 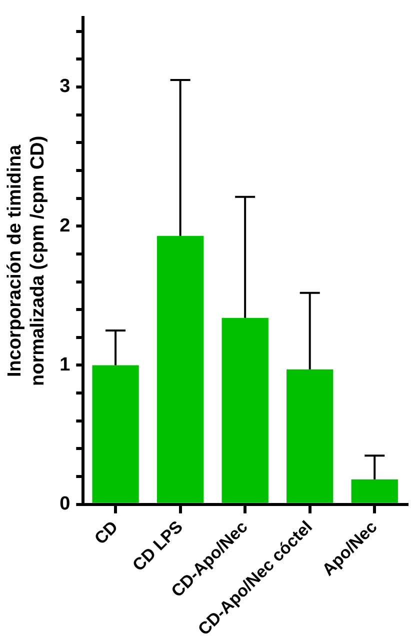 What do you see at coordinates (65, 365) in the screenshot?
I see `y-tick-label: 1` at bounding box center [65, 365].